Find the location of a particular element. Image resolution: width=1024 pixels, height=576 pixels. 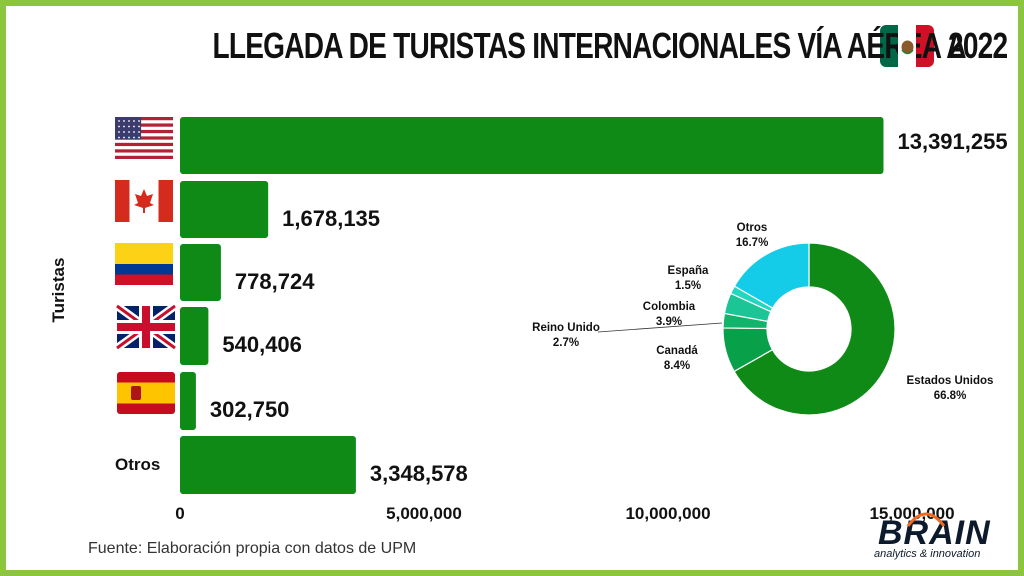

bar-value-label: 778,724 is located at coordinates (275, 281).